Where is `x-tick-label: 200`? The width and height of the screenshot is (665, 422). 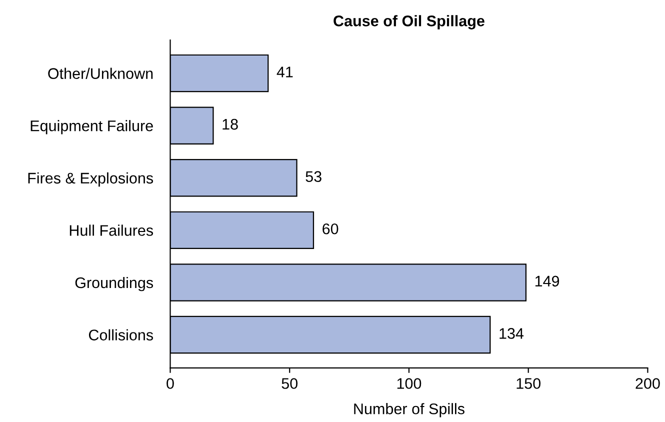
x-tick-label: 200 is located at coordinates (648, 383).